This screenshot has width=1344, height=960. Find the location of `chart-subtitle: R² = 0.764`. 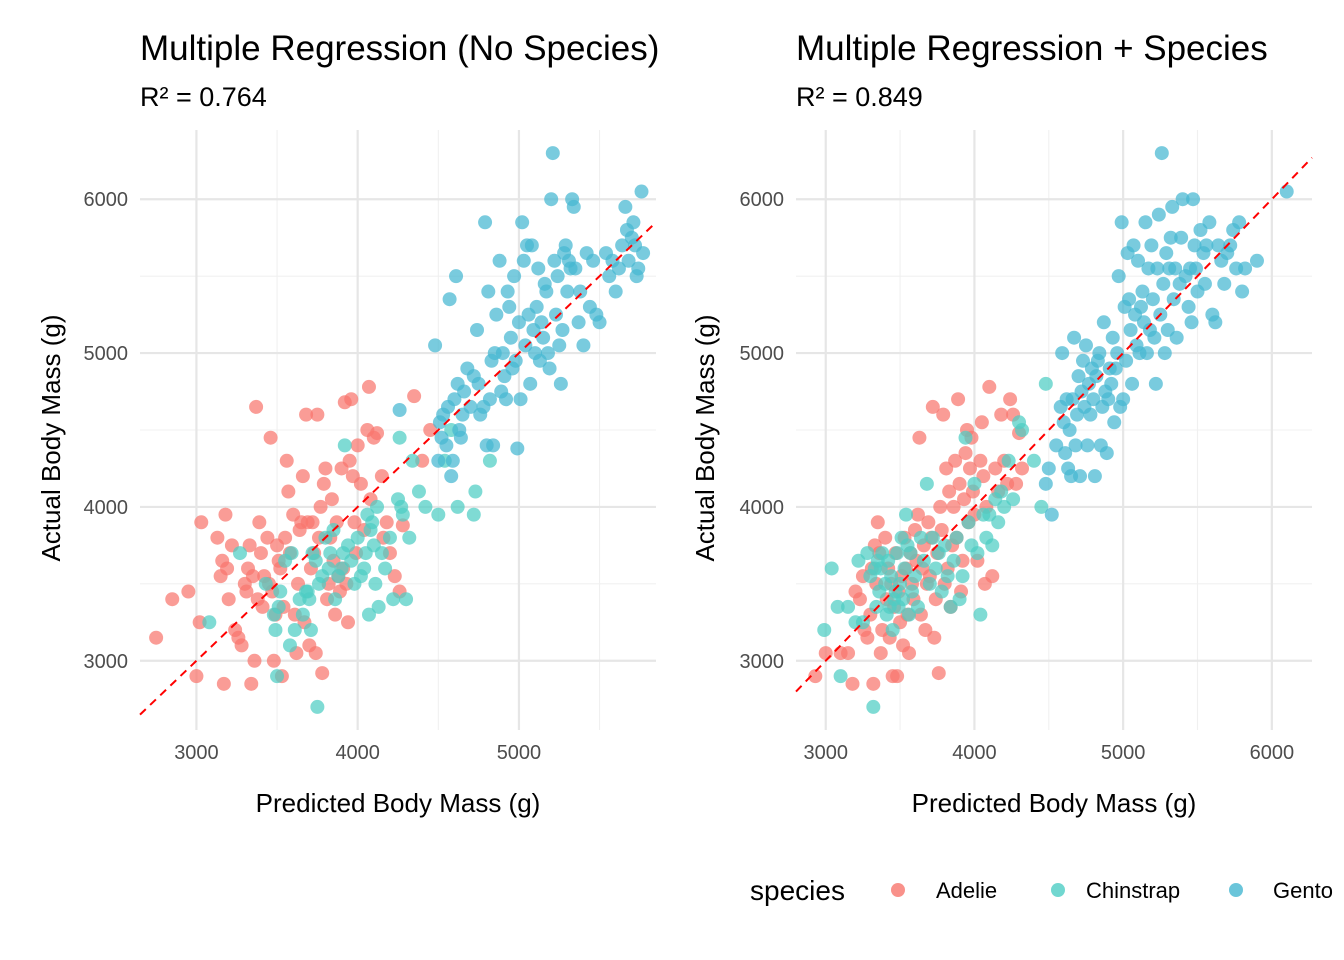

chart-subtitle: R² = 0.764 is located at coordinates (203, 97).